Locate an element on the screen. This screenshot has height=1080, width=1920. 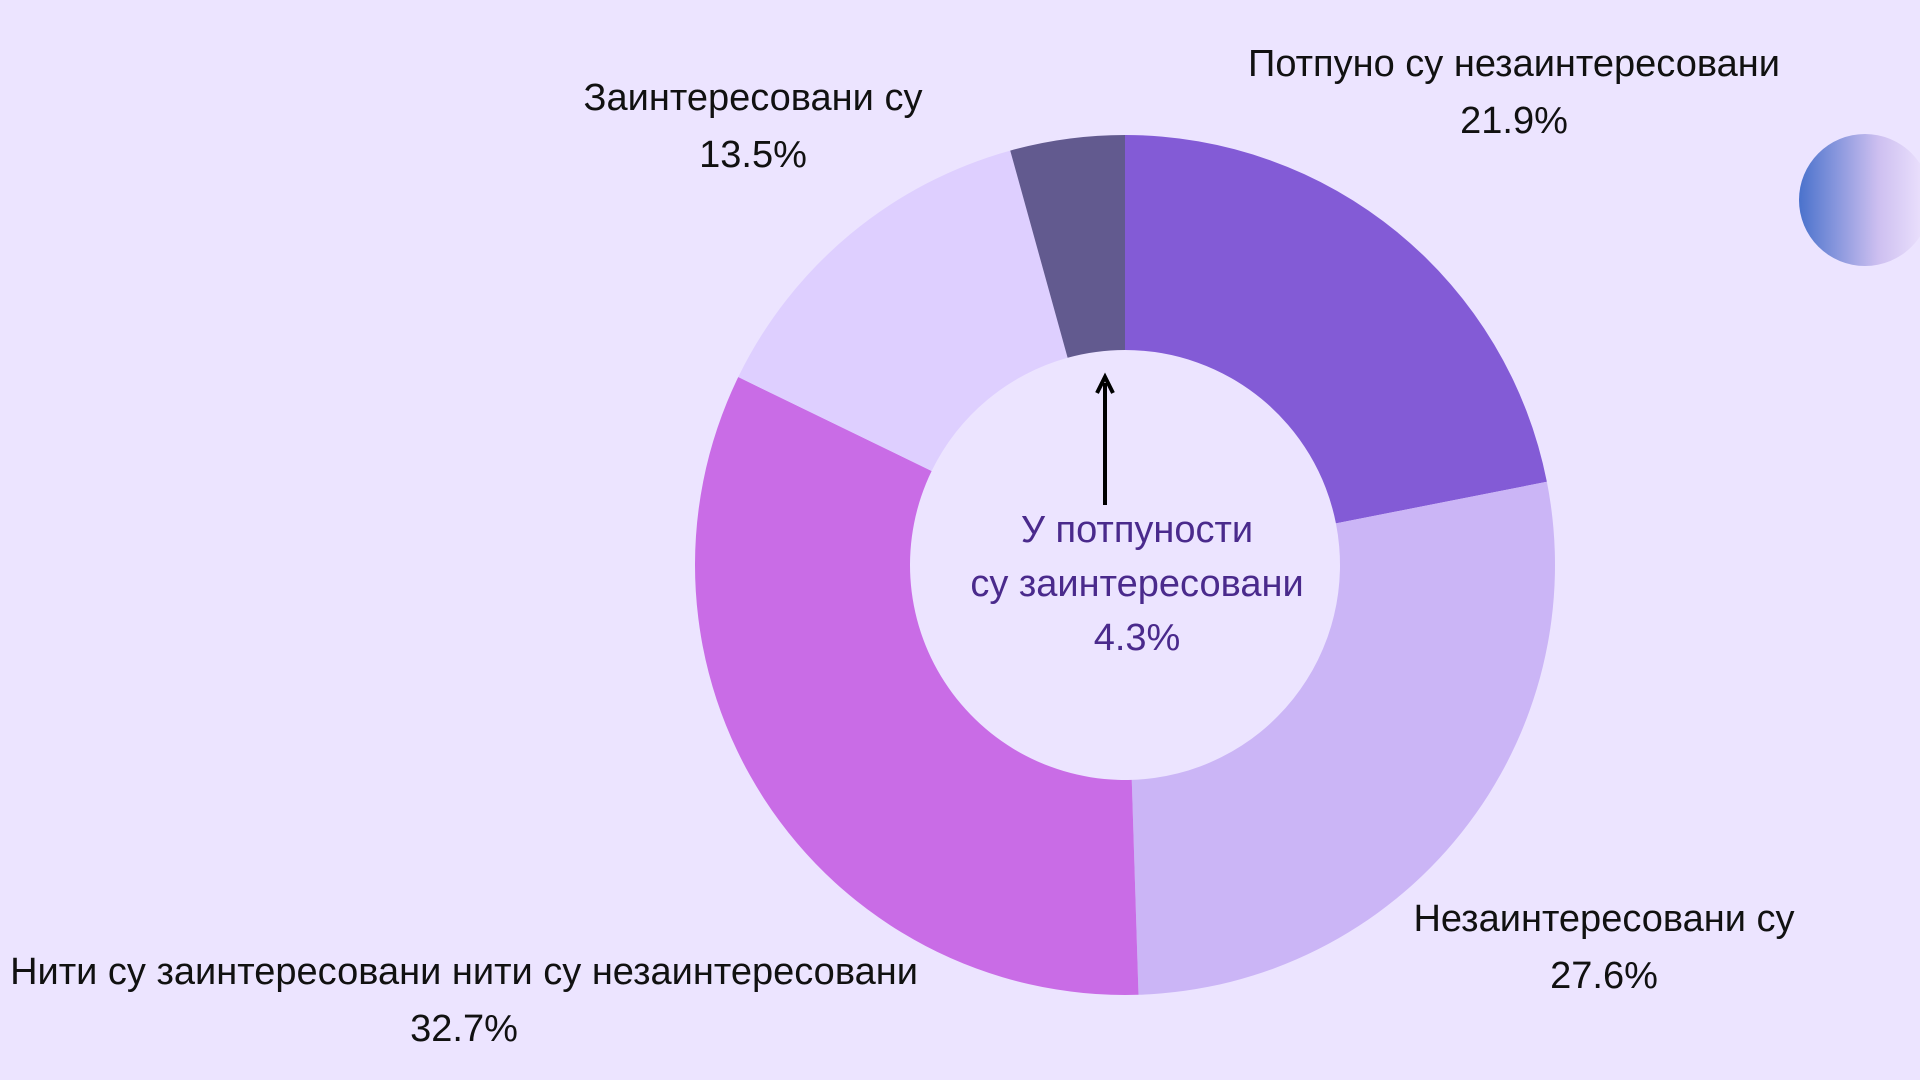
center-annotation: У потпуности су заинтересовани 4.3% is located at coordinates (1137, 515).